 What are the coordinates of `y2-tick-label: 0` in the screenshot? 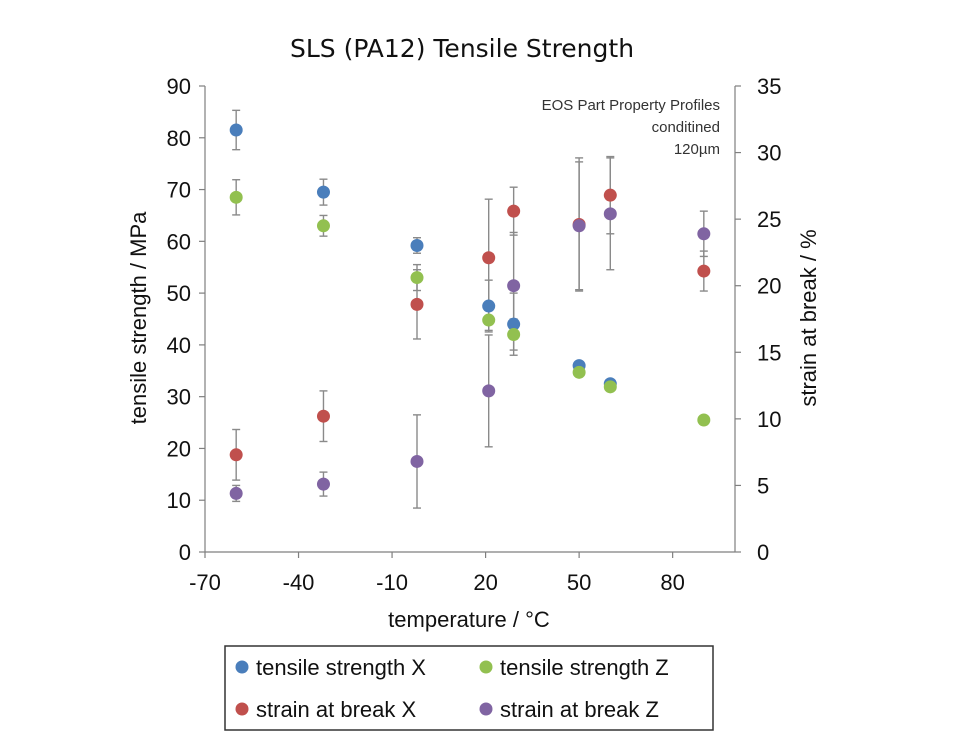 It's located at (763, 552).